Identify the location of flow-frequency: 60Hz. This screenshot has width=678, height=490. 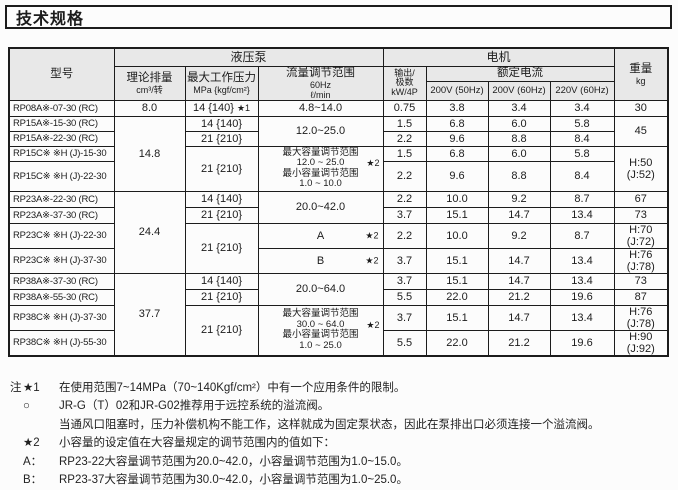
(320, 84).